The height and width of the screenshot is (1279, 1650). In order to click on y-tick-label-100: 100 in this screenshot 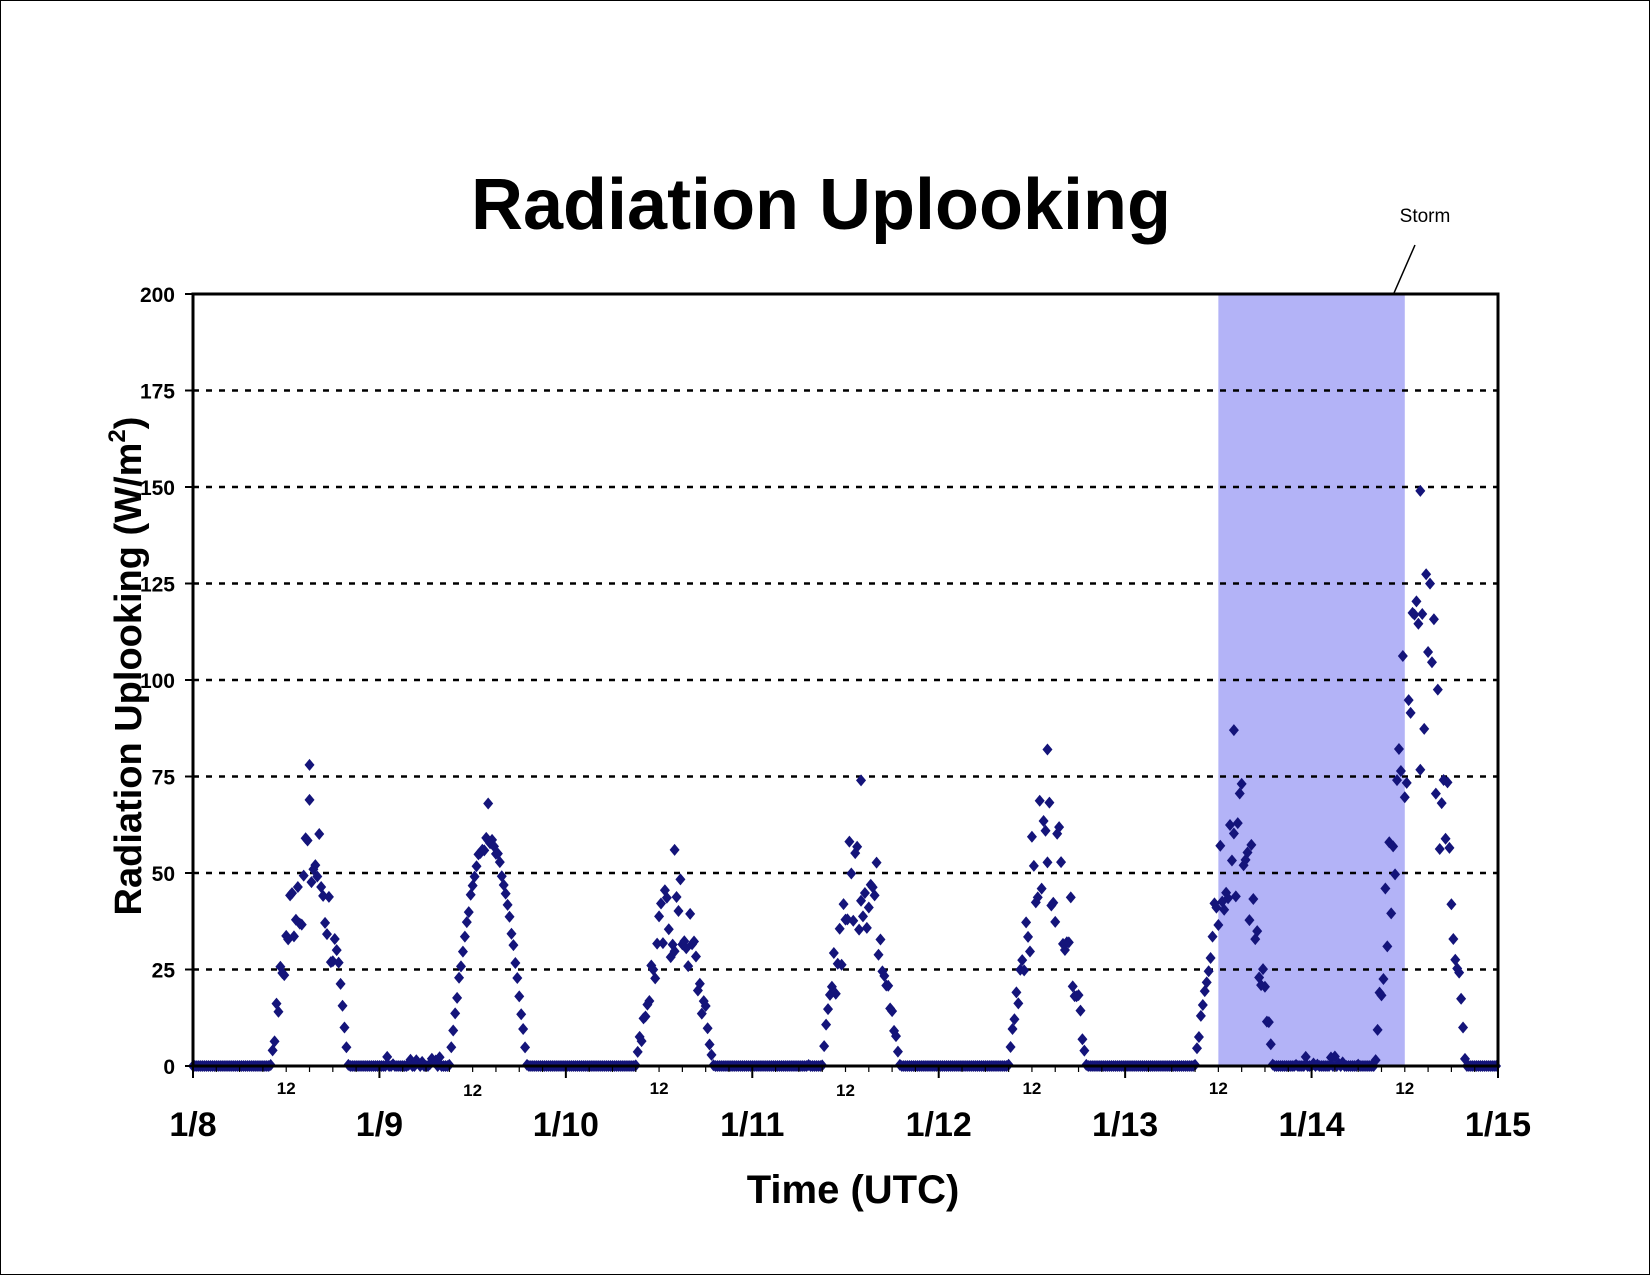, I will do `click(157, 681)`.